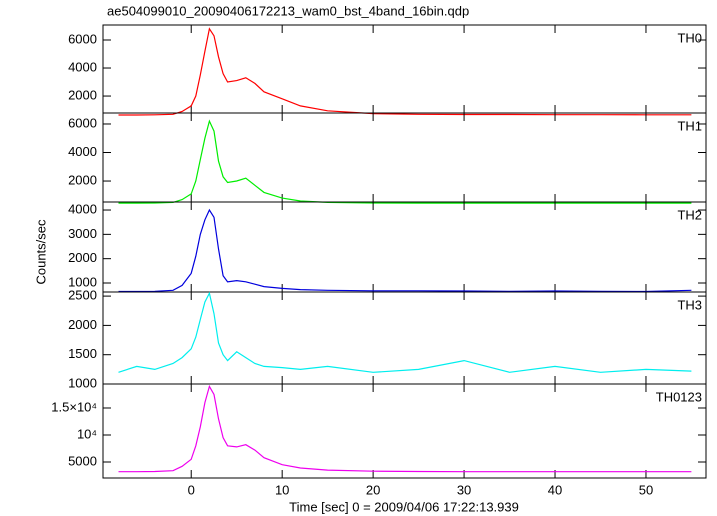 This screenshot has width=717, height=516. Describe the element at coordinates (646, 489) in the screenshot. I see `x-tick-label: 50` at that location.